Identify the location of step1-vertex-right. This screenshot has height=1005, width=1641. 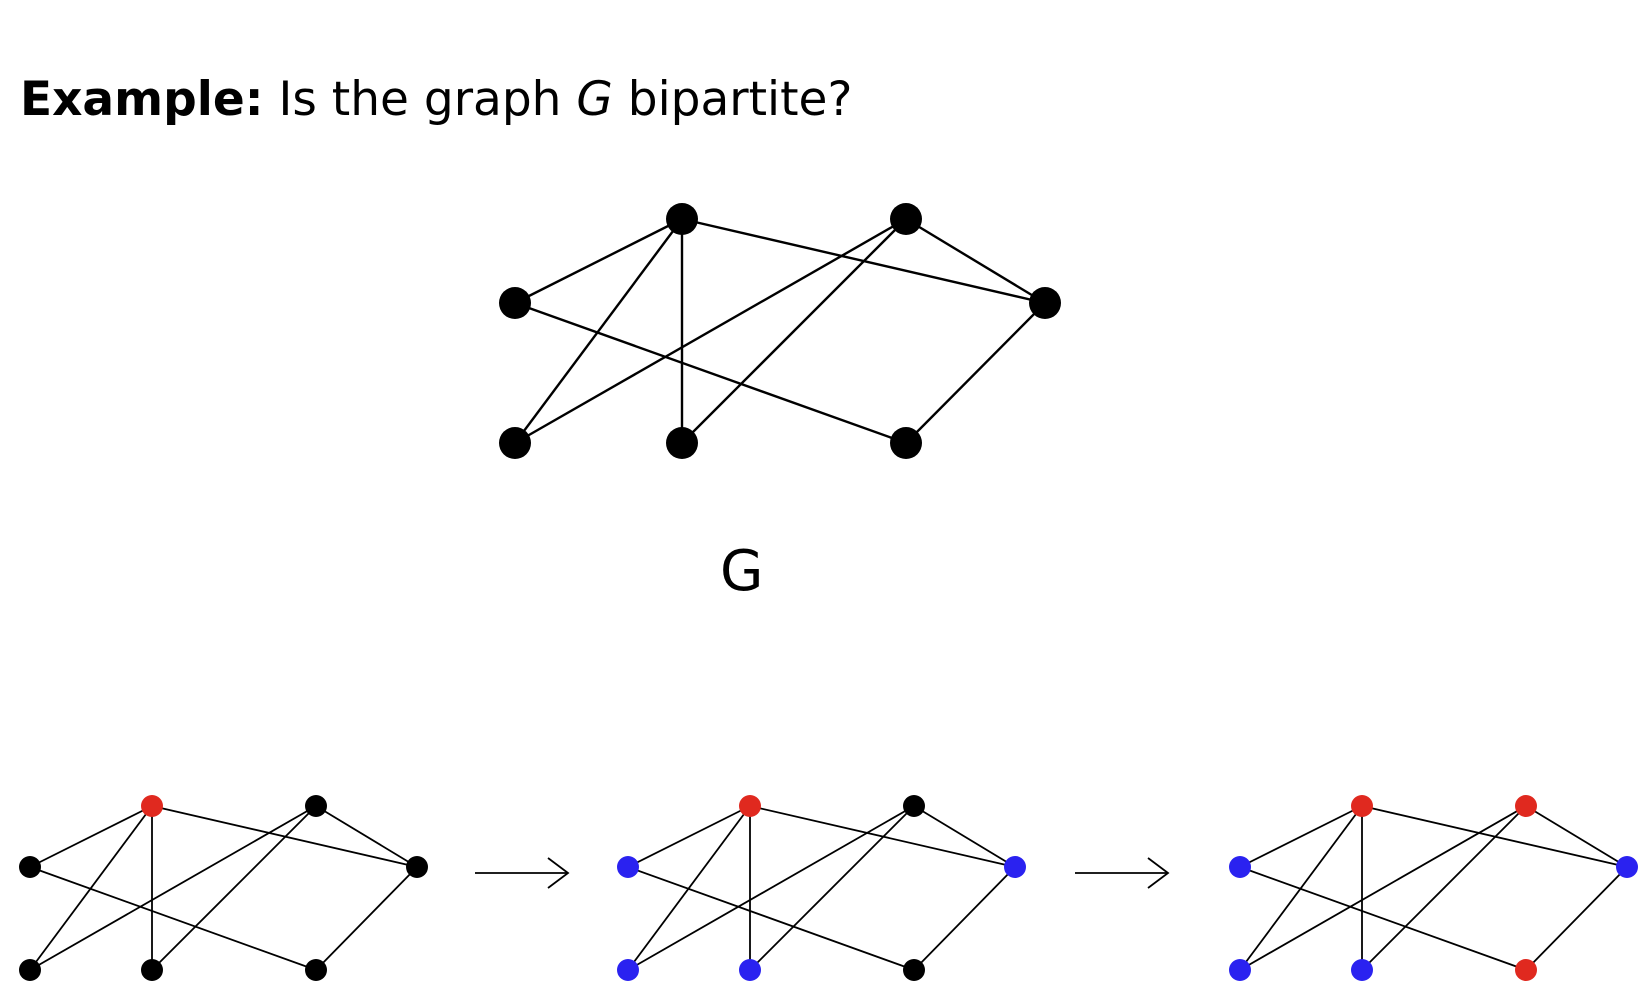
(417, 867).